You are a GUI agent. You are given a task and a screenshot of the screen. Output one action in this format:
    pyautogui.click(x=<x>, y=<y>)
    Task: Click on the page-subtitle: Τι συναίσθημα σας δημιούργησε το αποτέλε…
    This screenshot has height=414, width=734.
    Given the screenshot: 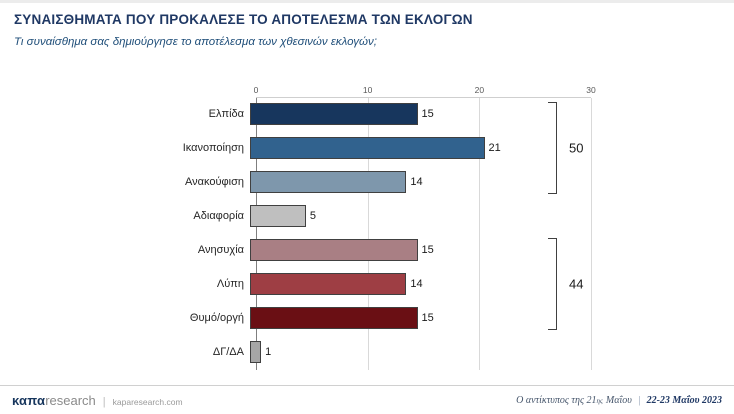 What is the action you would take?
    pyautogui.click(x=195, y=42)
    